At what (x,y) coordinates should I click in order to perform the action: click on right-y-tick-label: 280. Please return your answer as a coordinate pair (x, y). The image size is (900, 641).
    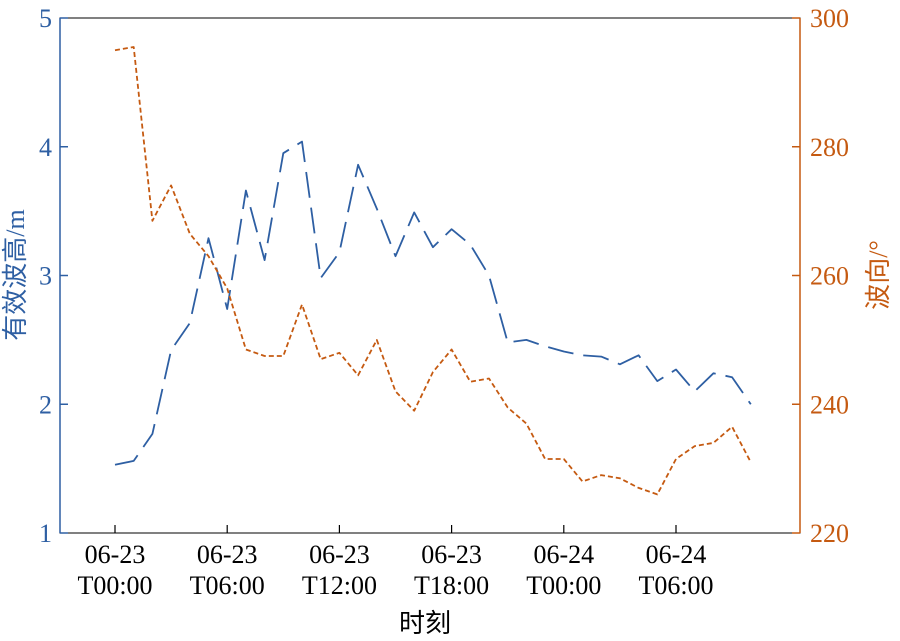
    Looking at the image, I should click on (829, 147).